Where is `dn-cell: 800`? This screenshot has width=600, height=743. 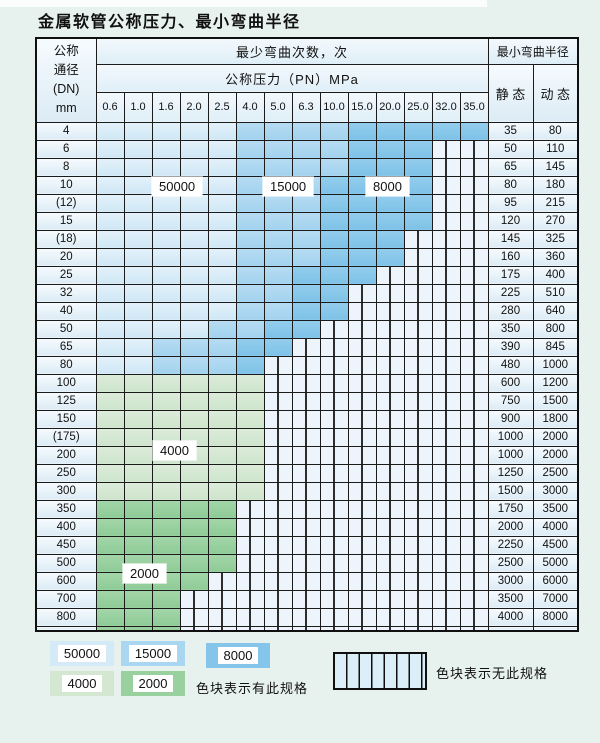
dn-cell: 800 is located at coordinates (66, 617).